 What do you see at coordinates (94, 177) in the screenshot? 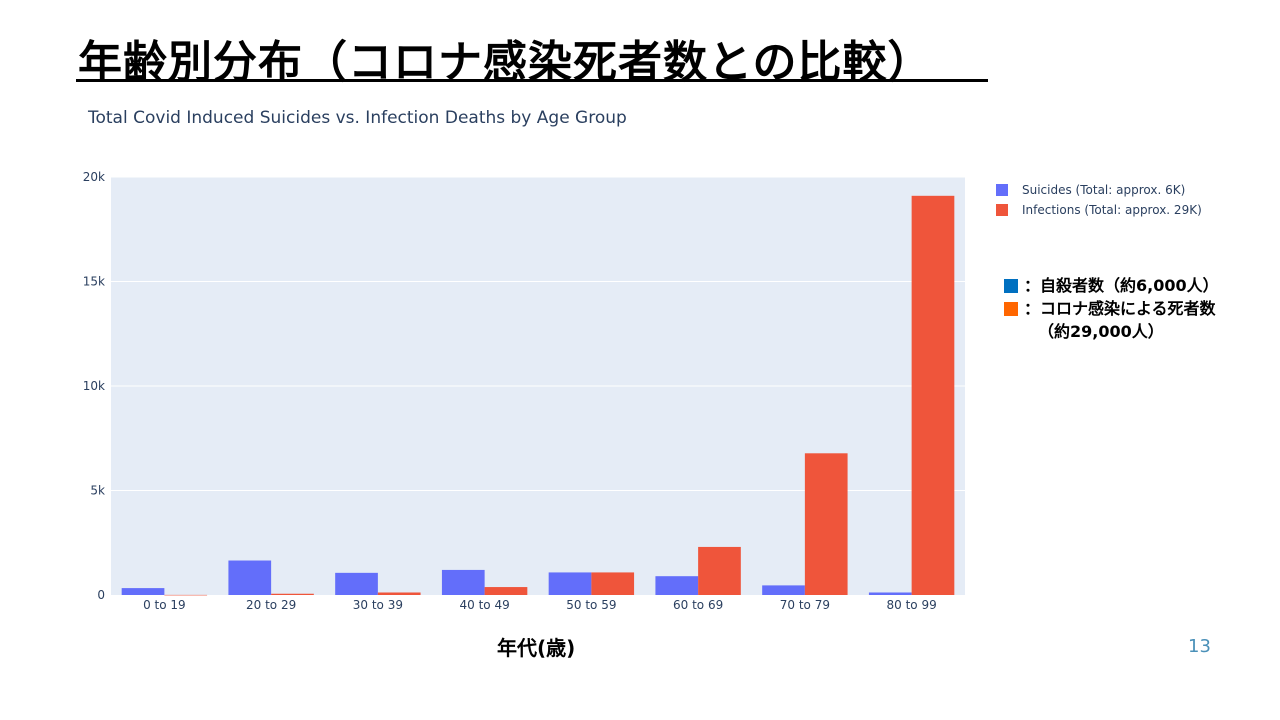
I see `y-tick-label: 20k` at bounding box center [94, 177].